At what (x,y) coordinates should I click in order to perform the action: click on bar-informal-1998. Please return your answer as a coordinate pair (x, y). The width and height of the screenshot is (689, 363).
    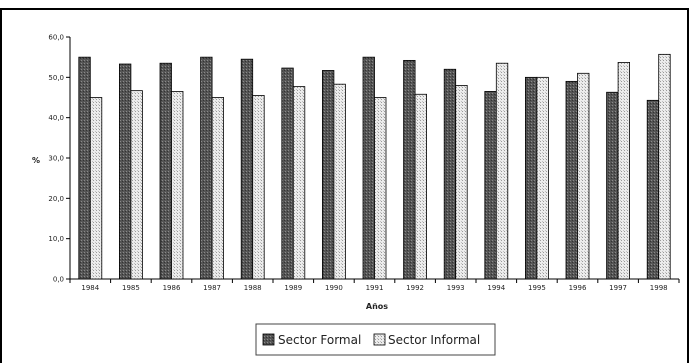
    Looking at the image, I should click on (664, 166).